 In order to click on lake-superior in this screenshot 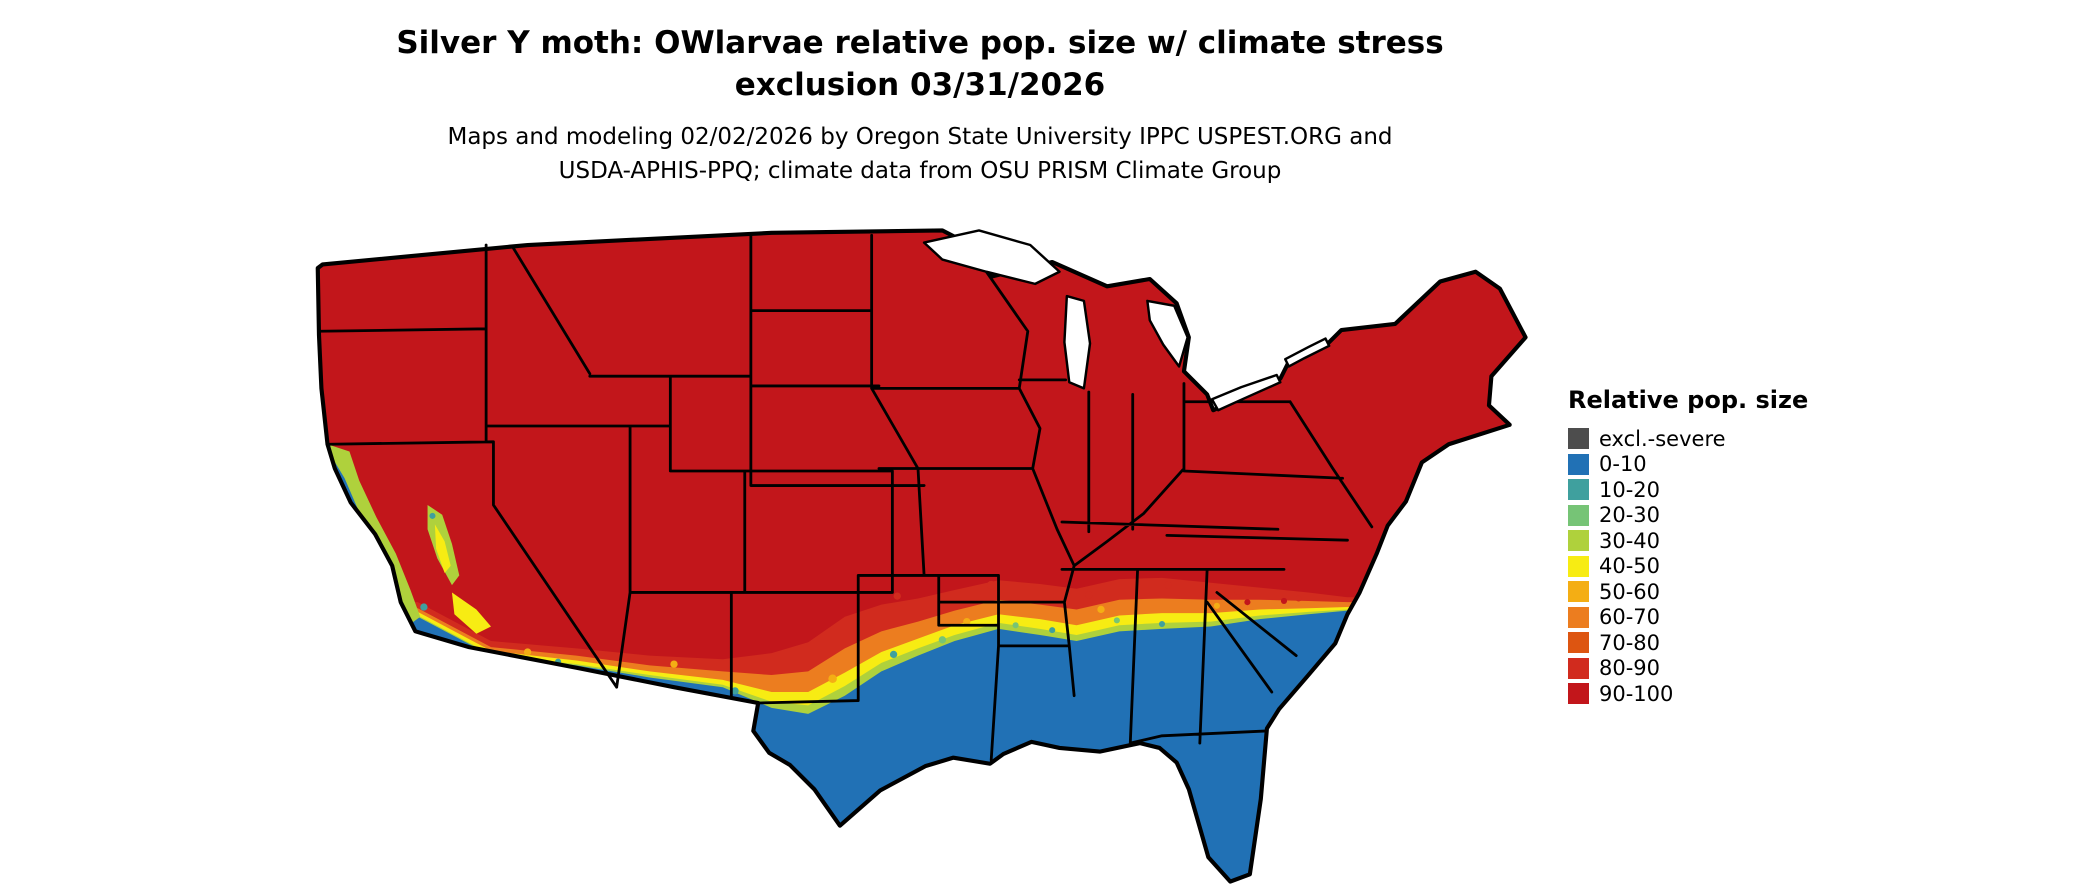, I will do `click(991, 257)`.